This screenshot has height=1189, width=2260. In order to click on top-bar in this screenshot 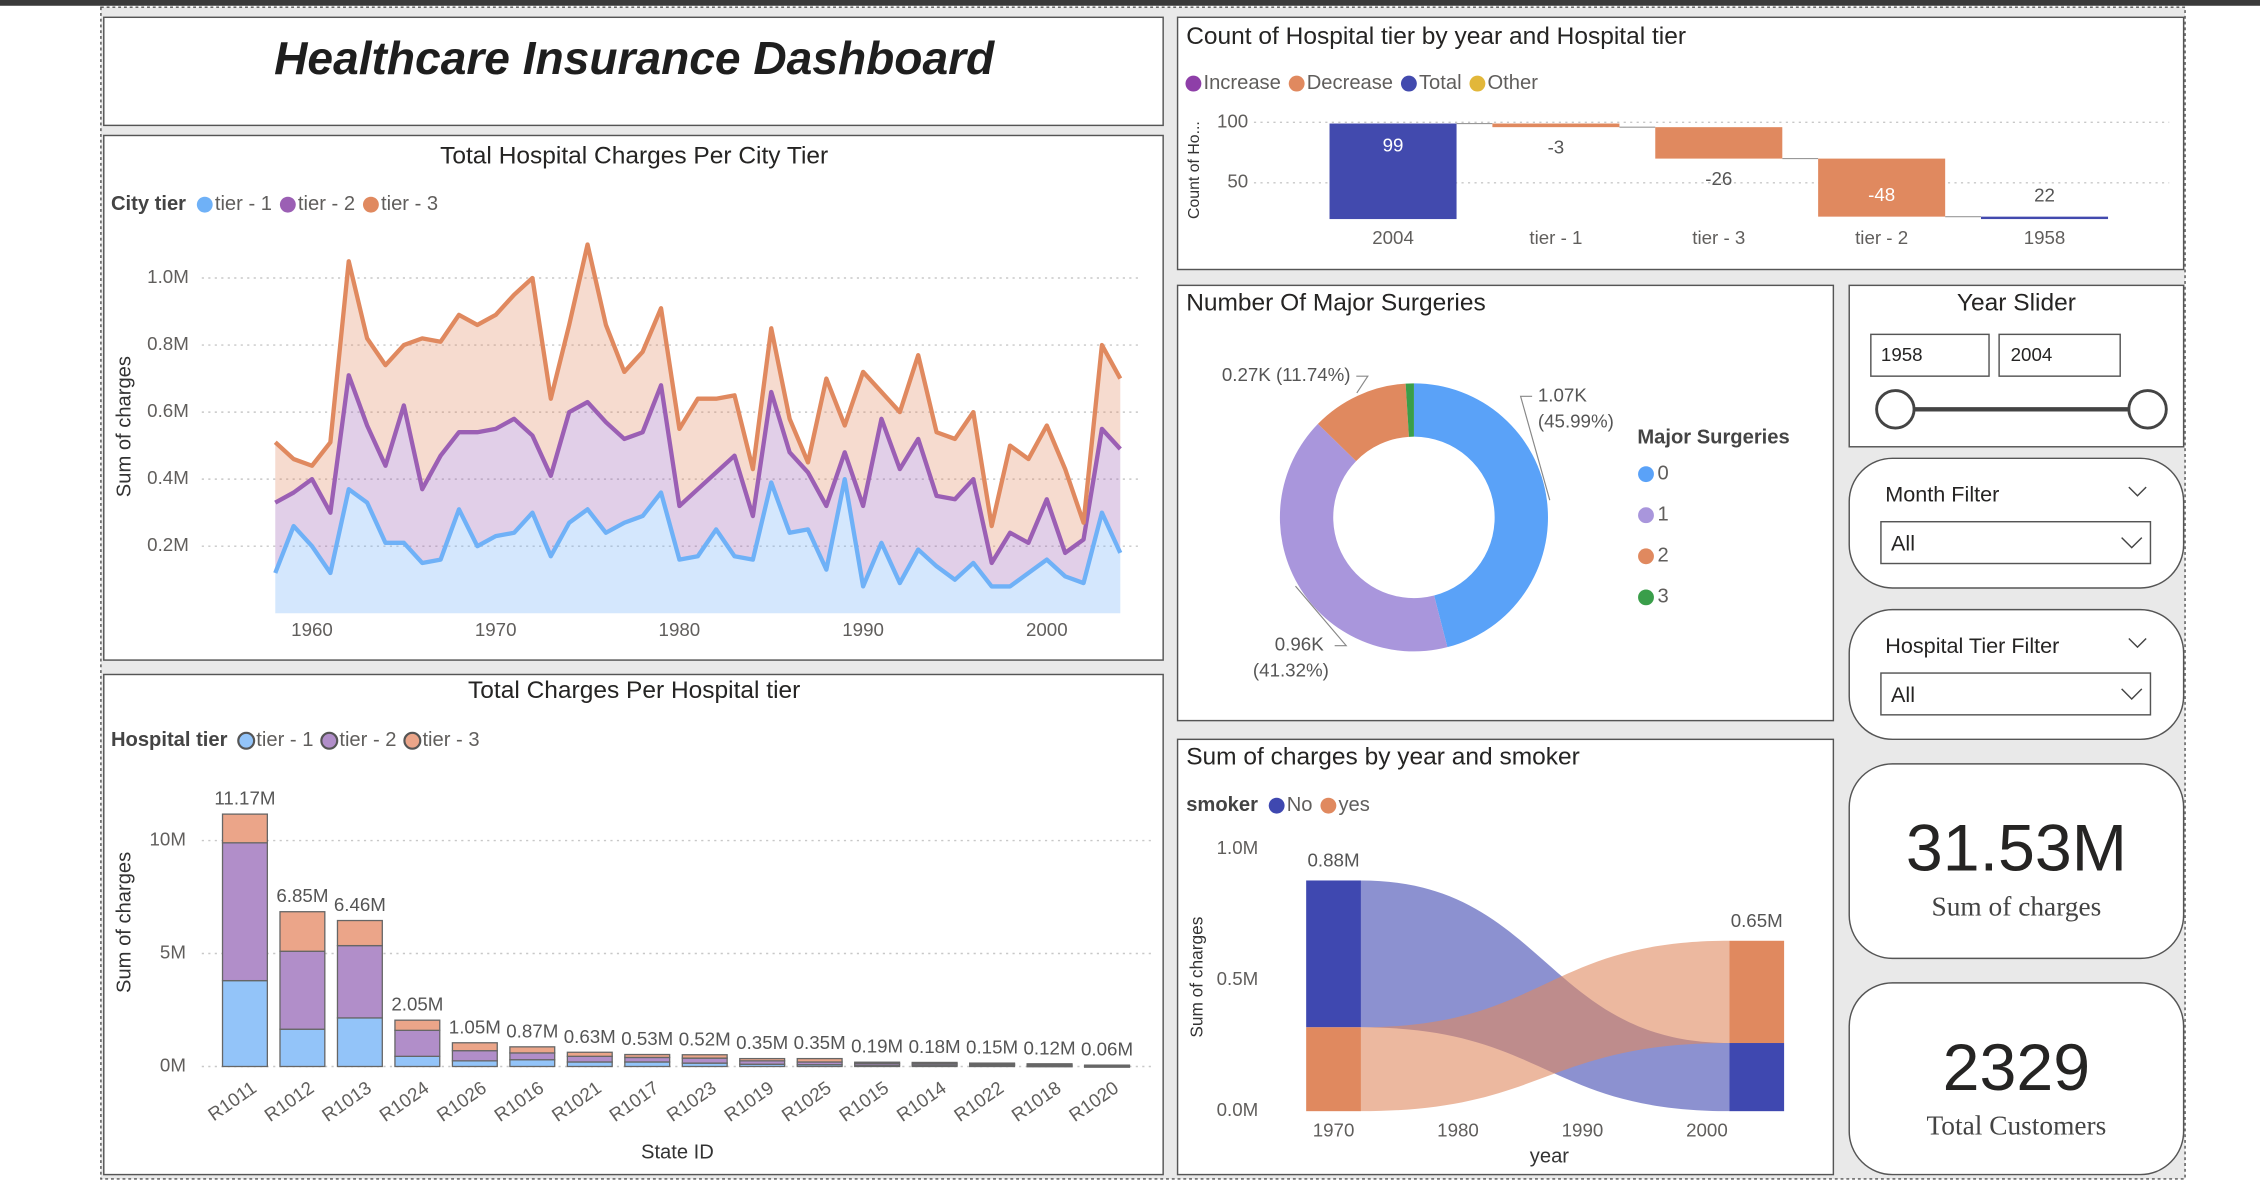, I will do `click(1130, 3)`.